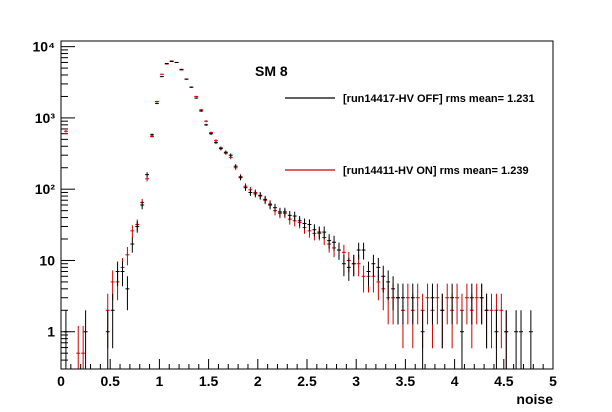 The image size is (612, 412). I want to click on x-tick-label: 0.5, so click(110, 381).